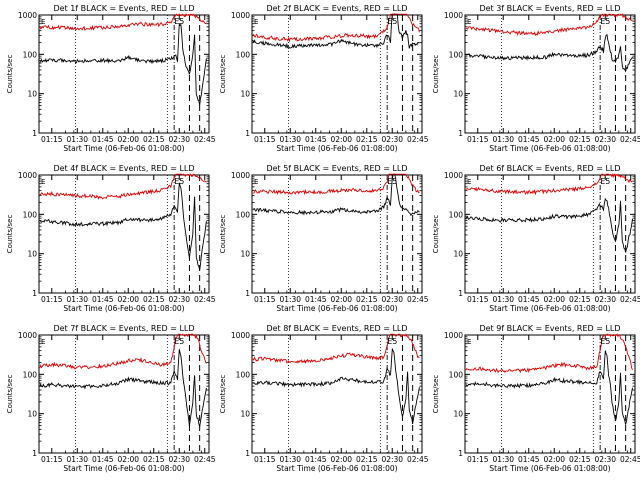  What do you see at coordinates (123, 8) in the screenshot?
I see `chart-title: Det 1f BLACK = Events, RED = LLD` at bounding box center [123, 8].